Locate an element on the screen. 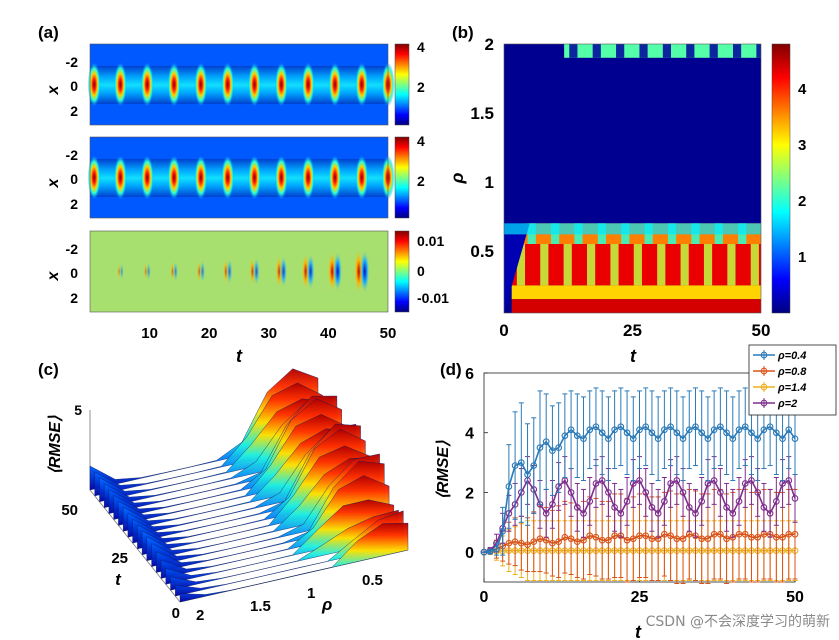 This screenshot has width=839, height=640. d-series is located at coordinates (639, 485).